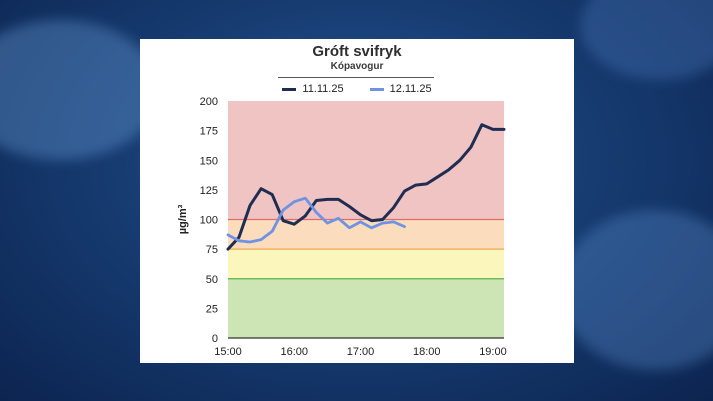  What do you see at coordinates (215, 339) in the screenshot?
I see `y-tick-label: 0` at bounding box center [215, 339].